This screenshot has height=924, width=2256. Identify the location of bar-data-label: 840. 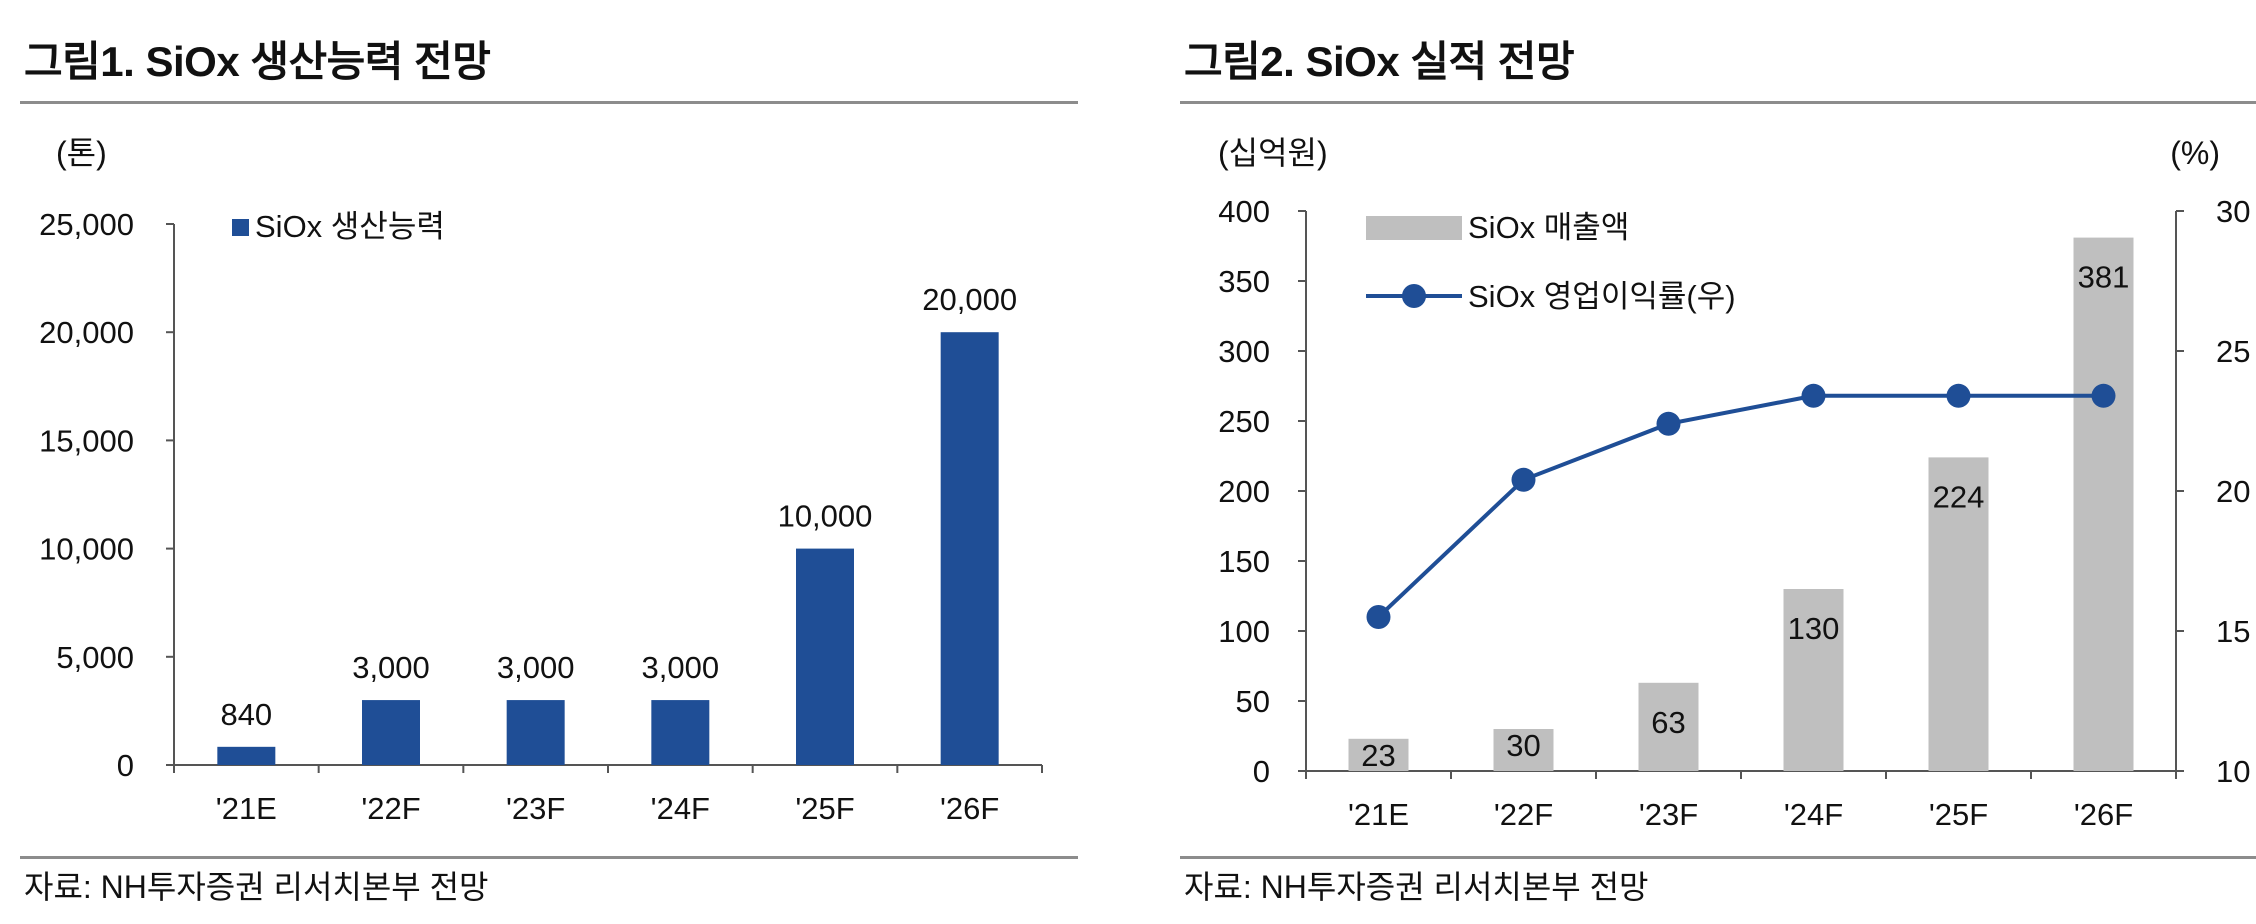
(246, 714).